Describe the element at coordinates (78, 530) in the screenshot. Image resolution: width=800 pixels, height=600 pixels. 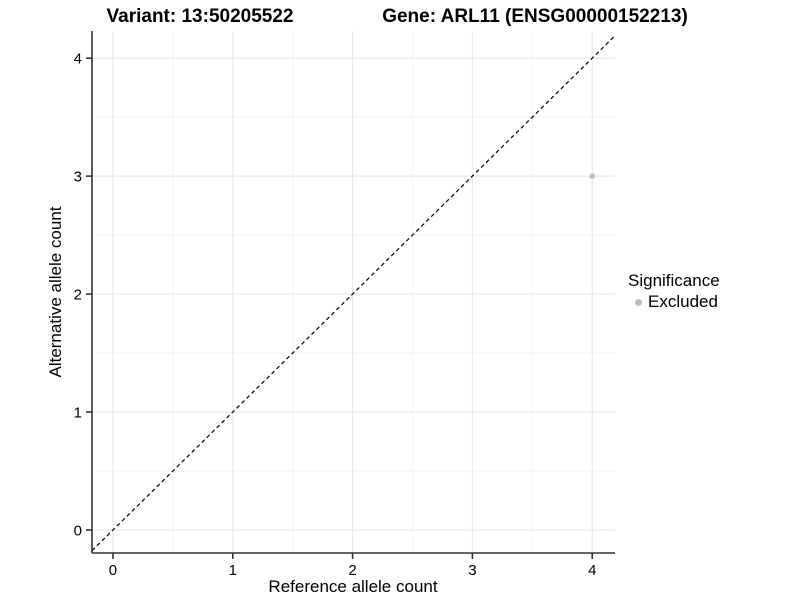
I see `y-tick-label: 0` at that location.